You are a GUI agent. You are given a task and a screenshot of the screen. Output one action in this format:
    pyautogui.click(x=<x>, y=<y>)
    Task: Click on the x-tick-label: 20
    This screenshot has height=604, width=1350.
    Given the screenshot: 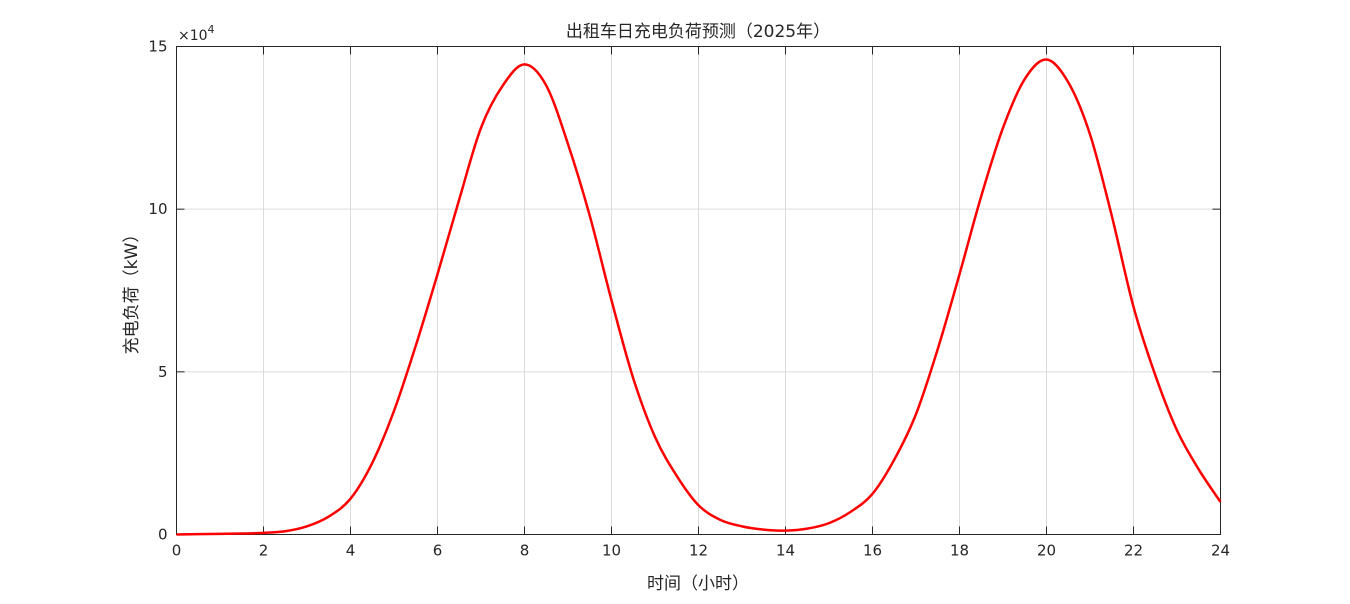 What is the action you would take?
    pyautogui.click(x=1046, y=551)
    